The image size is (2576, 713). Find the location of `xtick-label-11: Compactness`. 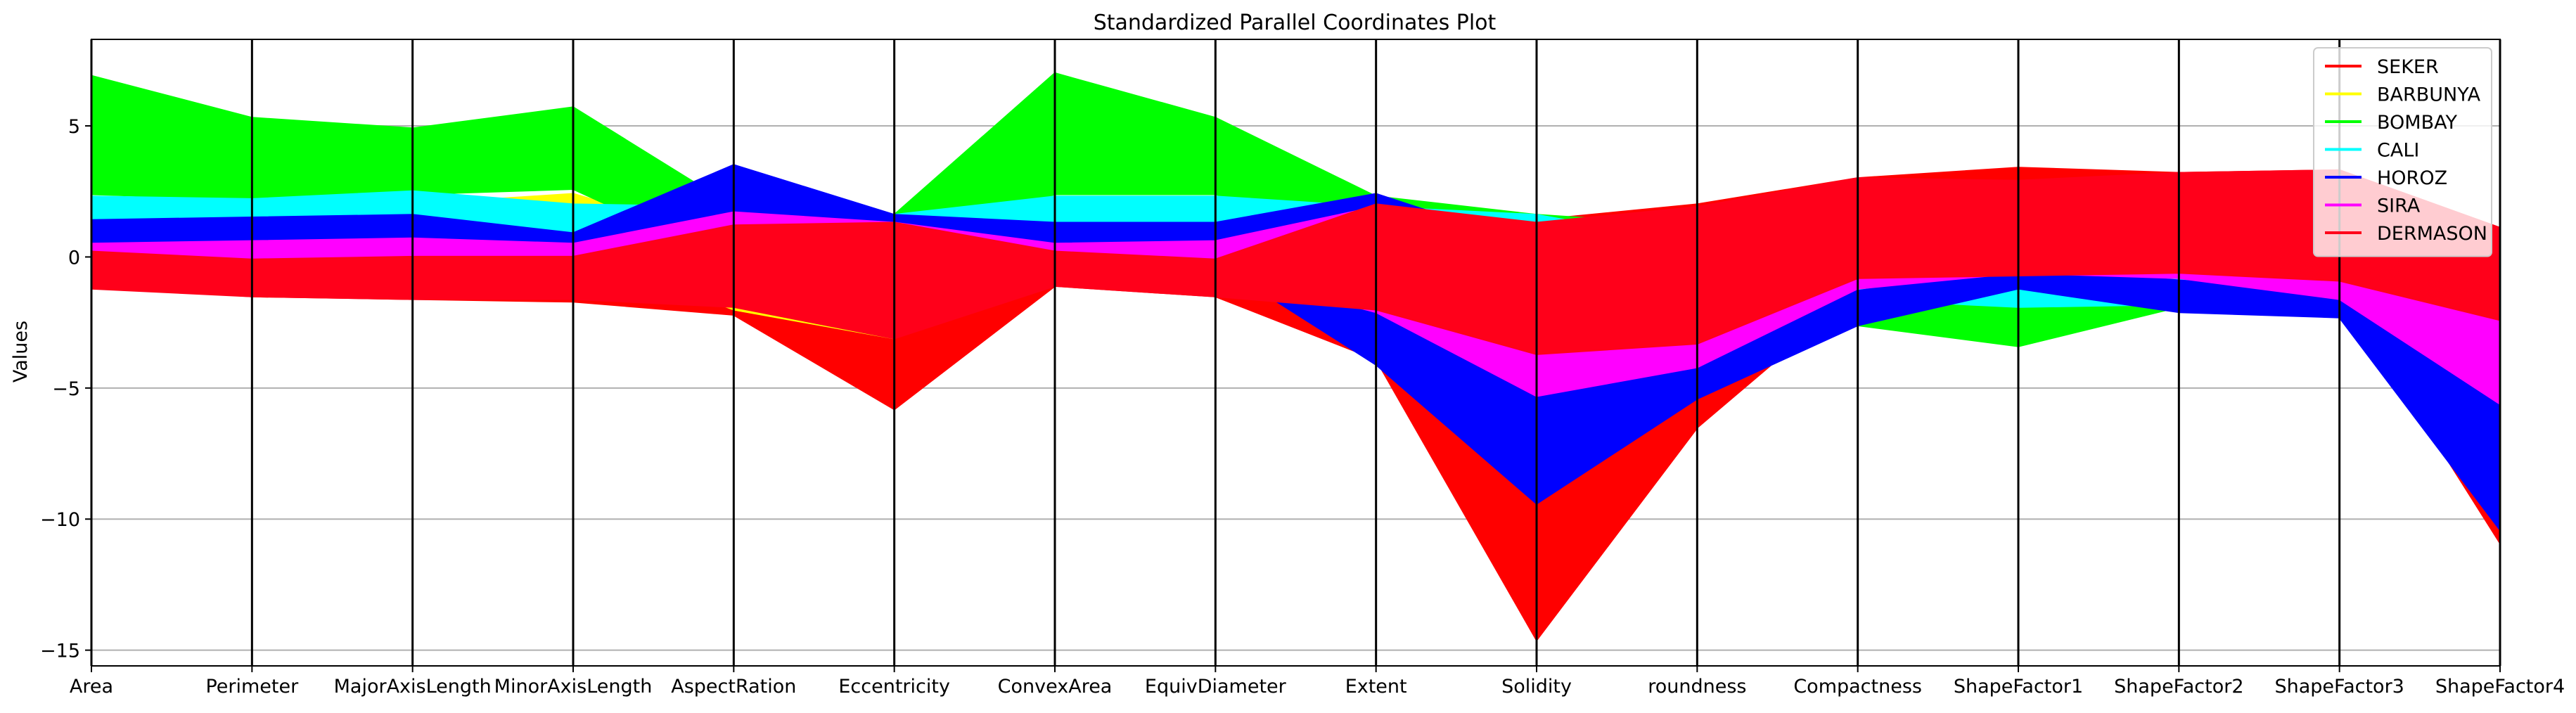

xtick-label-11: Compactness is located at coordinates (1857, 687).